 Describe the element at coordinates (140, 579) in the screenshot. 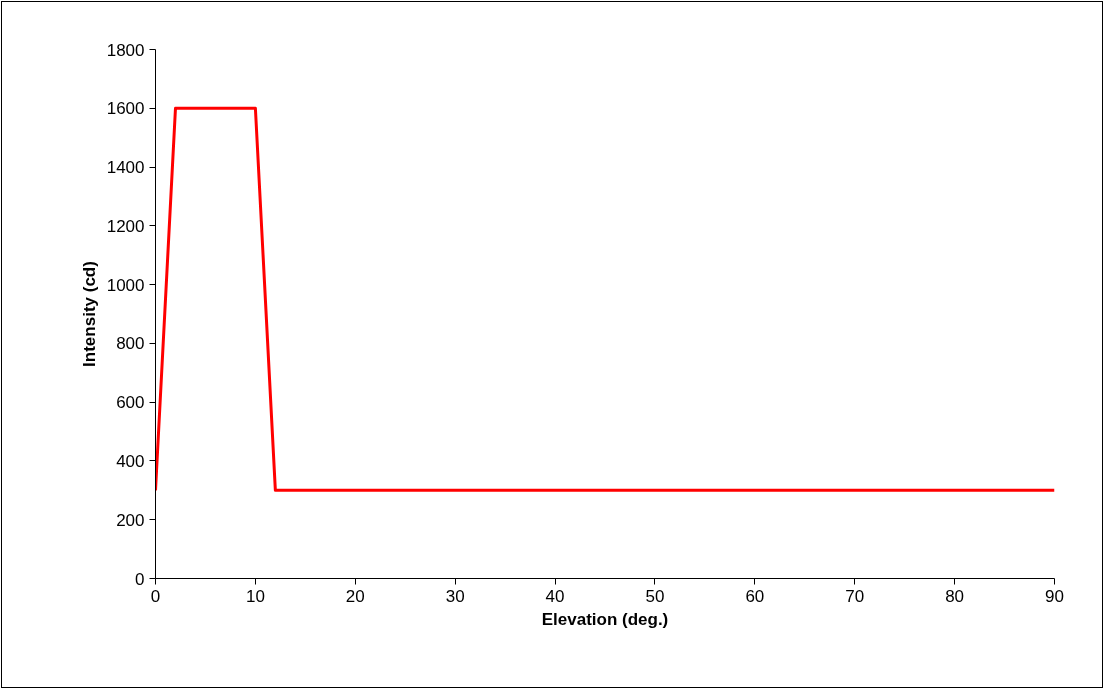

I see `y-tick-label: 0` at that location.